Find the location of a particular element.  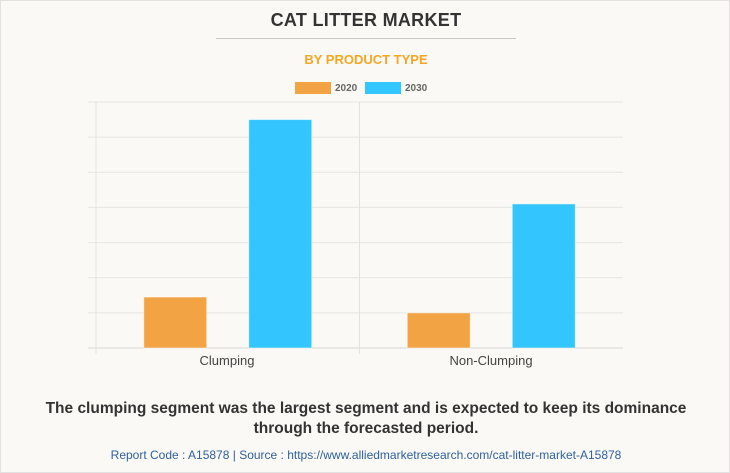

x-tick-label-non-clumping: Non-Clumping is located at coordinates (490, 360).